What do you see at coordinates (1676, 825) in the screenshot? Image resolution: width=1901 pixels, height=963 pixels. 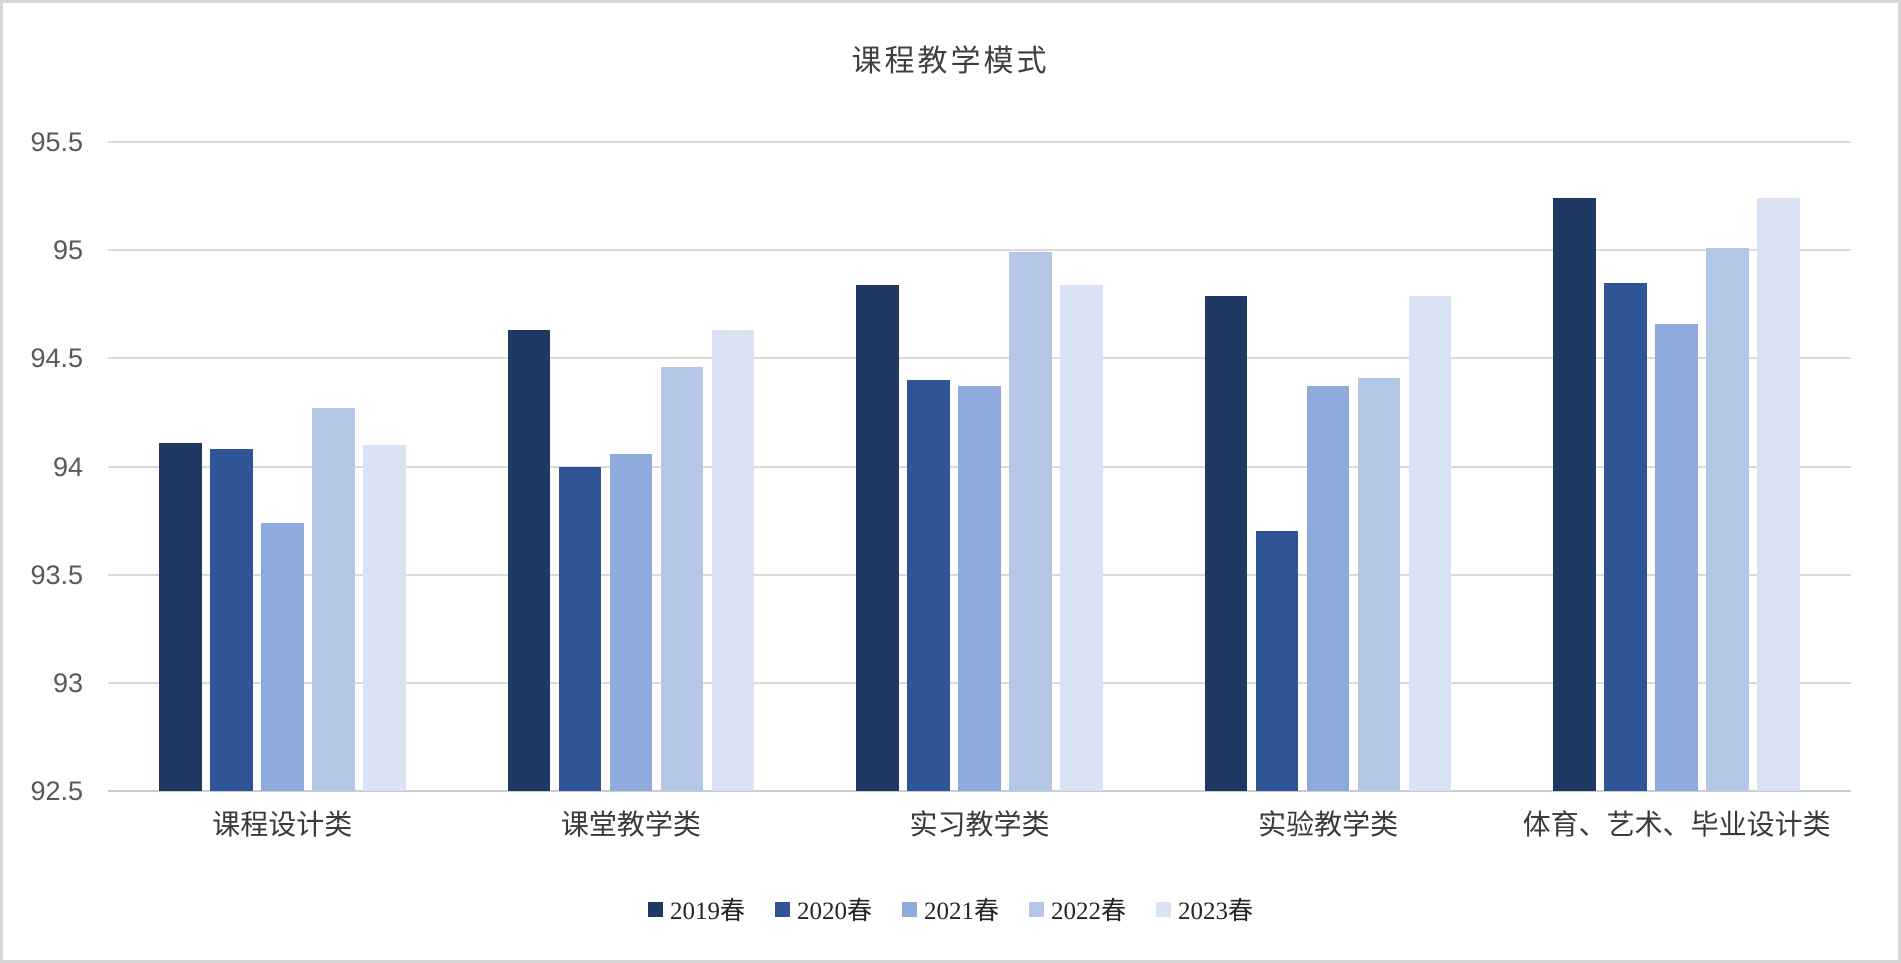 I see `category-label: 体育、艺术、毕业设计类` at bounding box center [1676, 825].